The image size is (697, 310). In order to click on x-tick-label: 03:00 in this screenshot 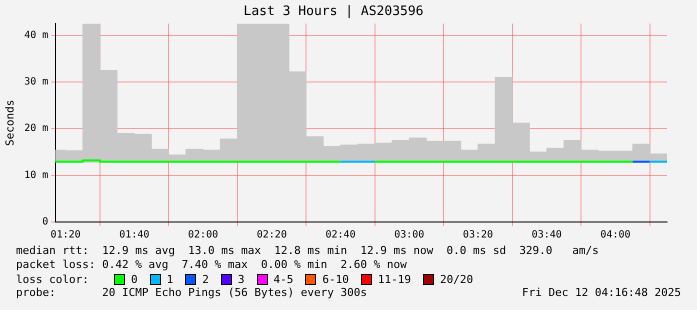, I will do `click(409, 235)`.